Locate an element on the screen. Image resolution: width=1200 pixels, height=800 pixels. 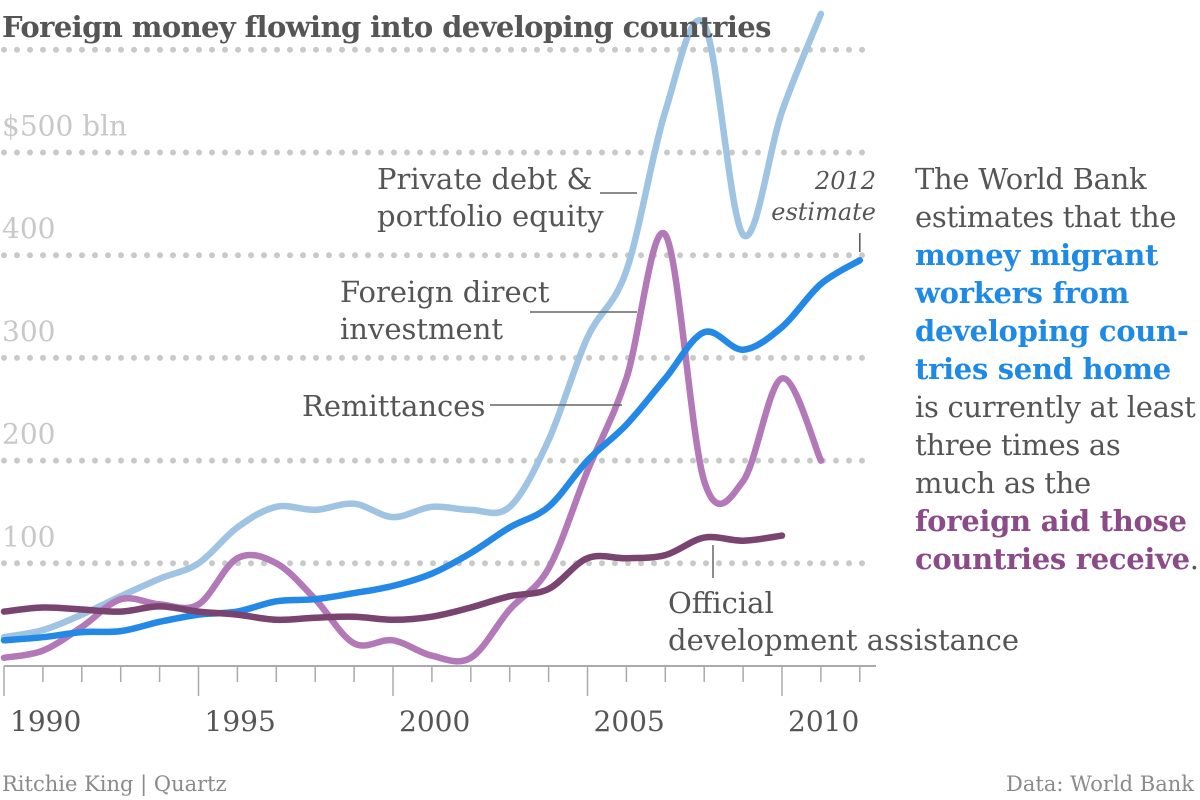
annotation-highlight-foreign-aid: foreign aid those countries receive is located at coordinates (1052, 540).